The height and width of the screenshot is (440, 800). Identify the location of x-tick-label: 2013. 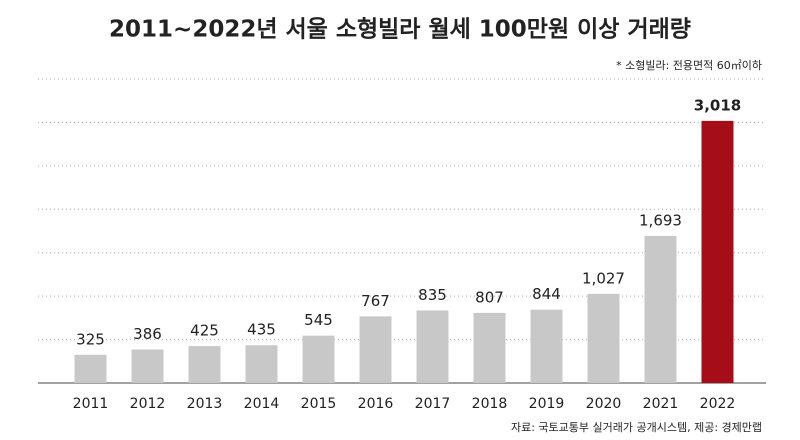
(205, 404).